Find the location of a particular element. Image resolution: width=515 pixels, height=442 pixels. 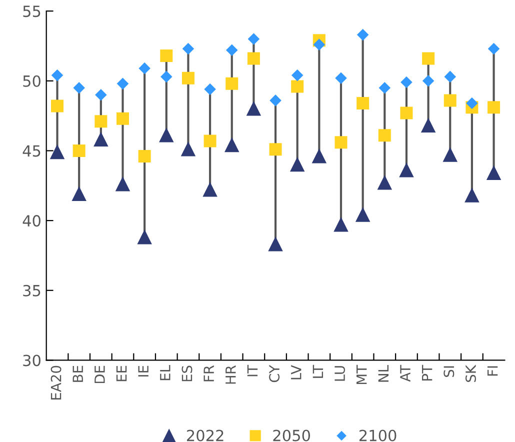

x-tick-label: IE is located at coordinates (143, 371).